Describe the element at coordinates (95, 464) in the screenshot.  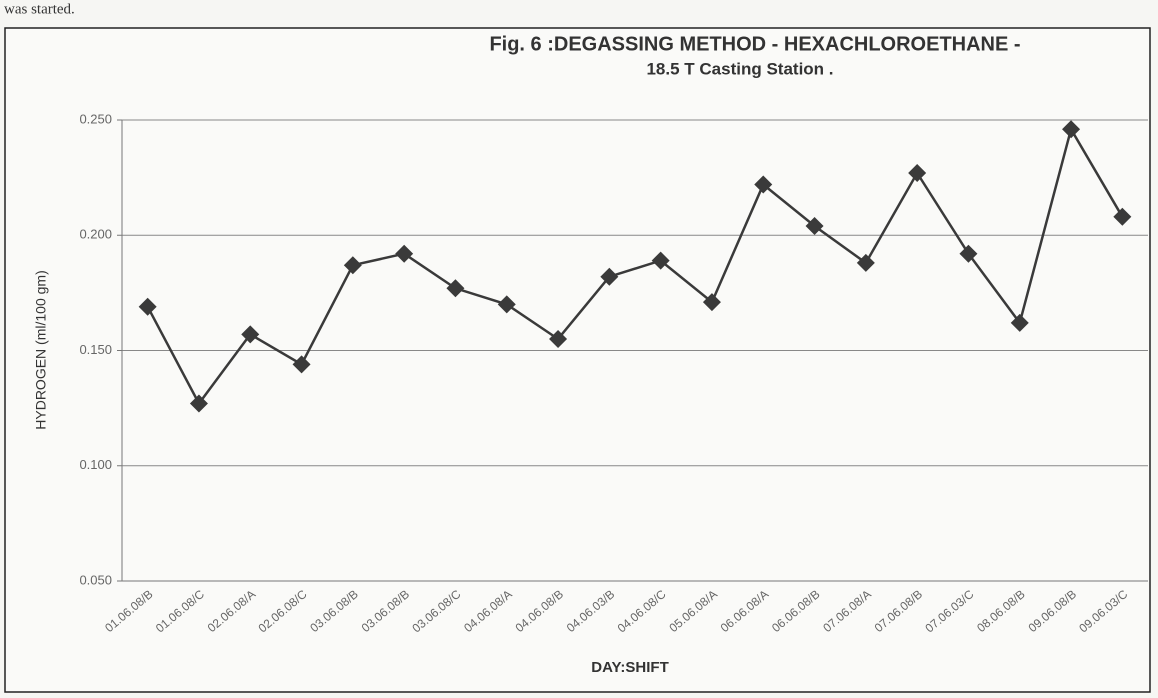
I see `y-tick-label: 0.100` at that location.